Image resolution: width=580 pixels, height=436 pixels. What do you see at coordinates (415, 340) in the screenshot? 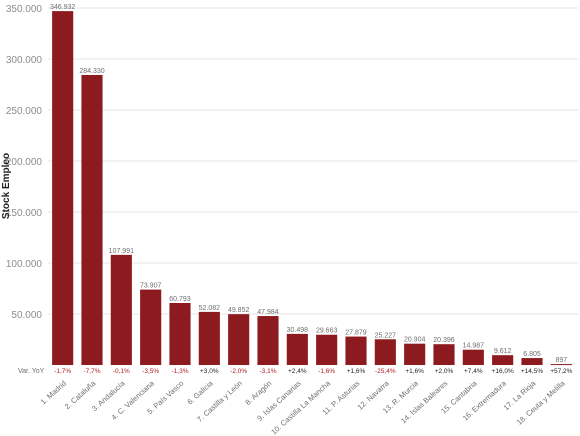
I see `value-label: 20.904` at bounding box center [415, 340].